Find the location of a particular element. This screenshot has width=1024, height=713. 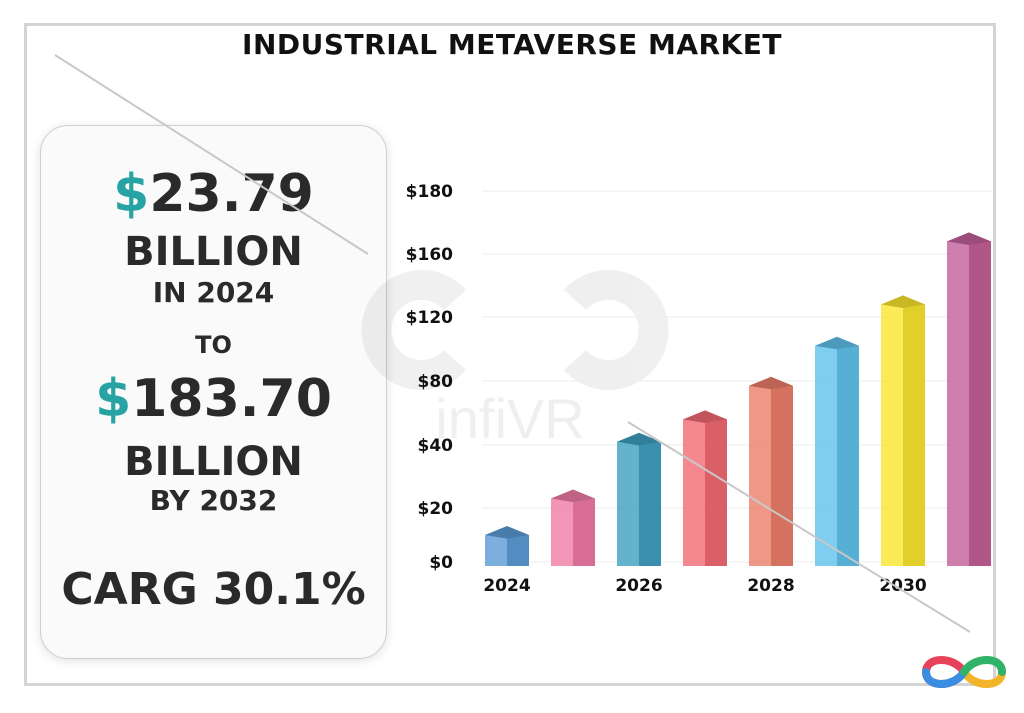

bar-2029 is located at coordinates (837, 451).